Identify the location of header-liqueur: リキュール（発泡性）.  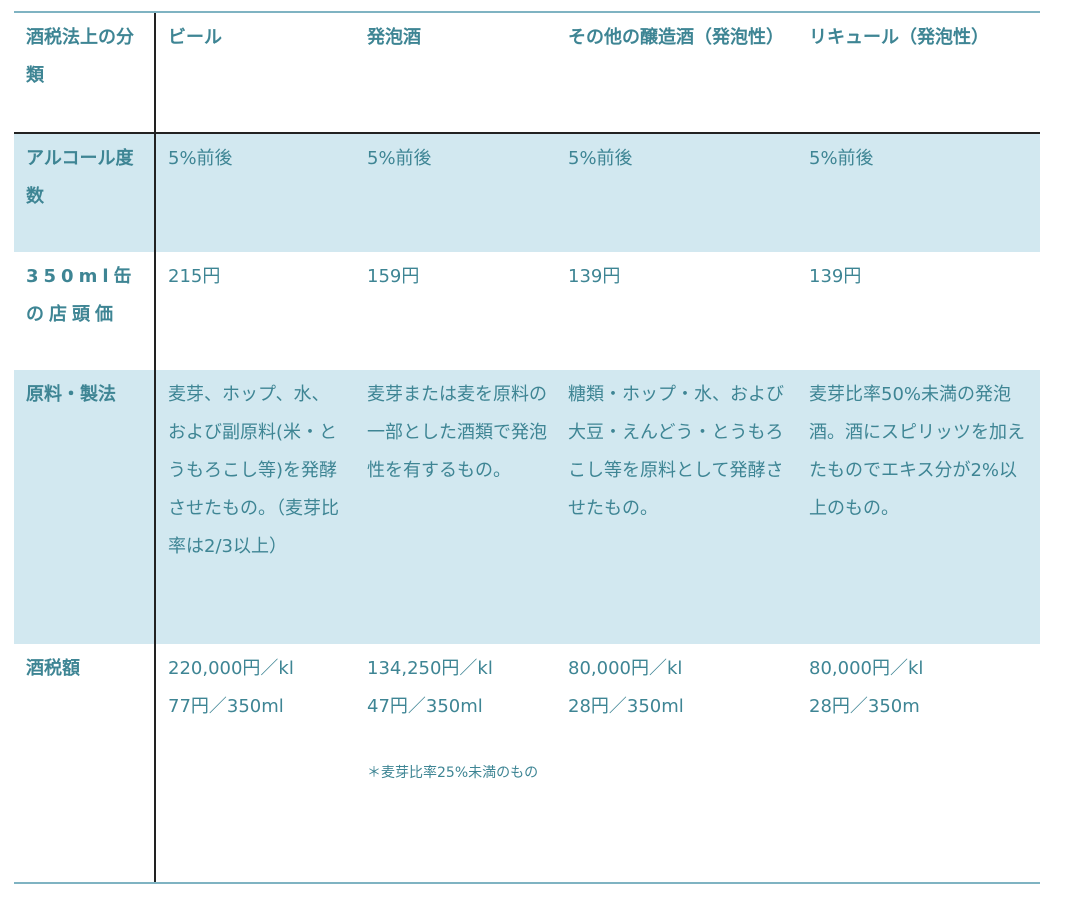
(899, 37).